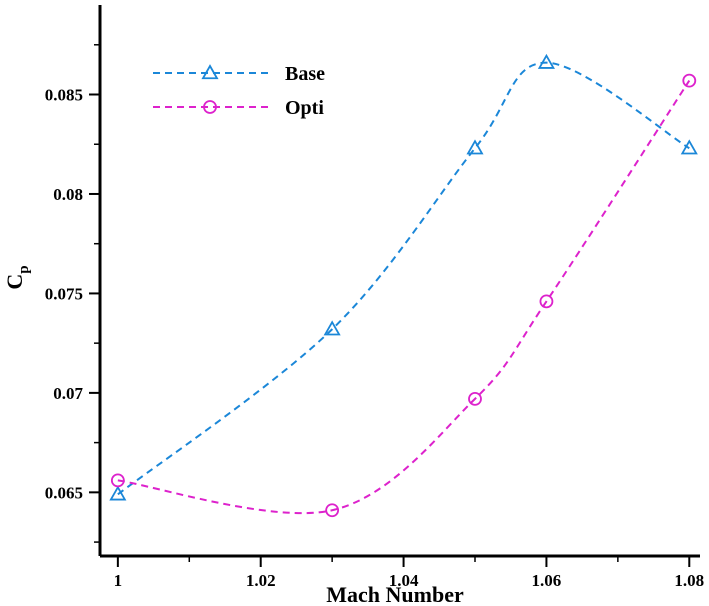 The image size is (709, 606). I want to click on legend-label: Opti, so click(304, 108).